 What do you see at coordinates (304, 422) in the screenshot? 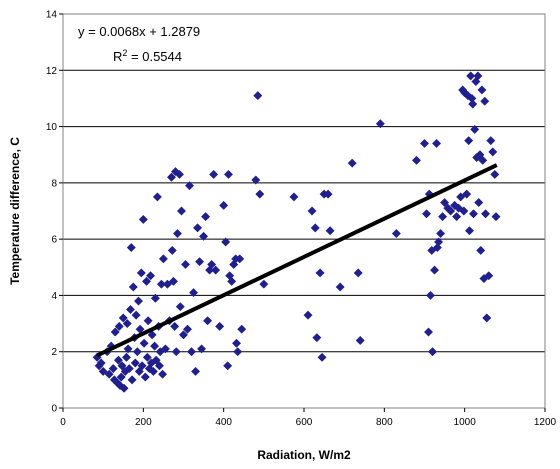
I see `x-tick-label: 600` at bounding box center [304, 422].